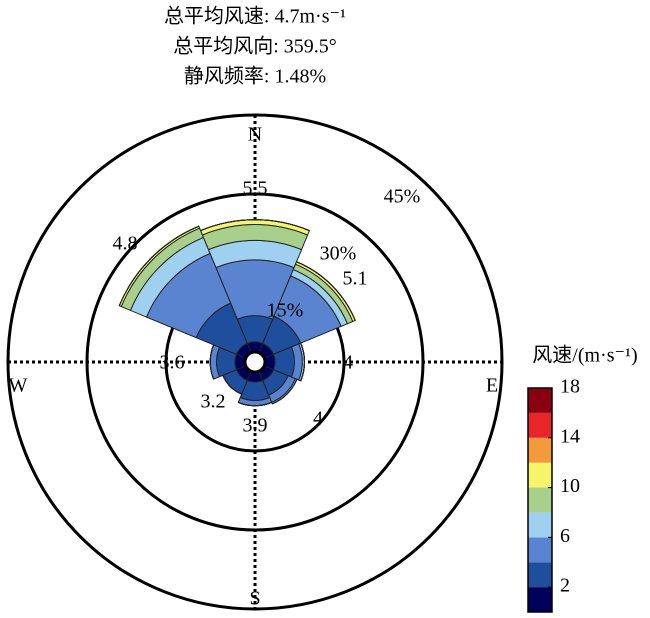 The width and height of the screenshot is (650, 618). I want to click on colorbar-tick-label: 18, so click(570, 387).